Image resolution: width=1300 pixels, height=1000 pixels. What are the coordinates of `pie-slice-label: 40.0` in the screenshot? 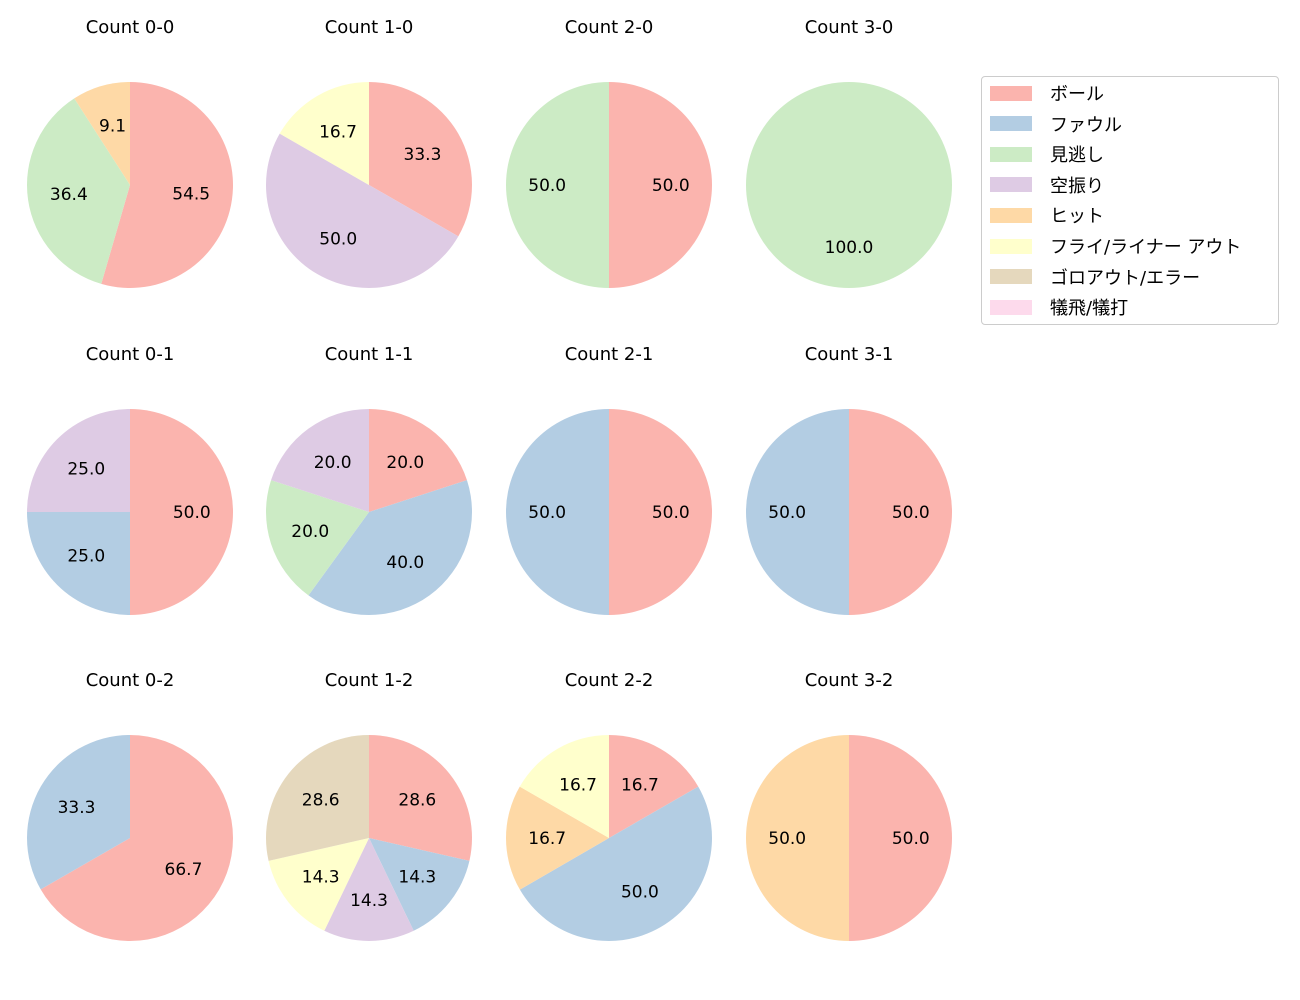 It's located at (405, 563).